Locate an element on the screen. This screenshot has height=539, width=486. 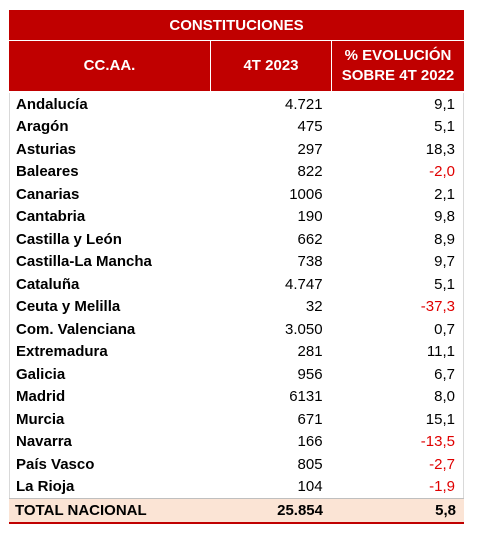
row-region: Canarias is located at coordinates (48, 194).